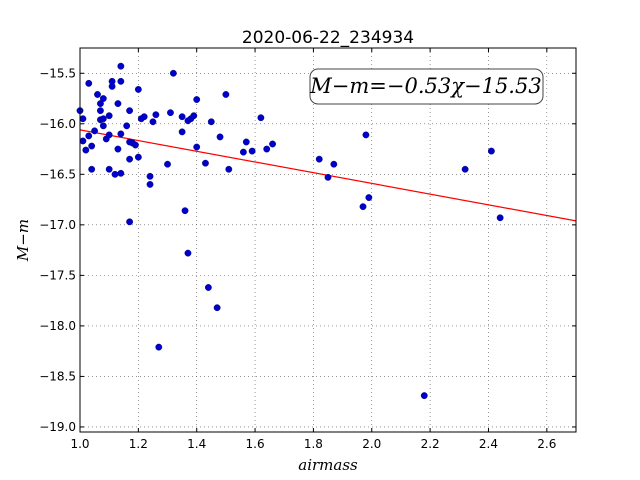 This screenshot has height=480, width=640. What do you see at coordinates (328, 38) in the screenshot?
I see `chart-title: 2020-06-22_234934` at bounding box center [328, 38].